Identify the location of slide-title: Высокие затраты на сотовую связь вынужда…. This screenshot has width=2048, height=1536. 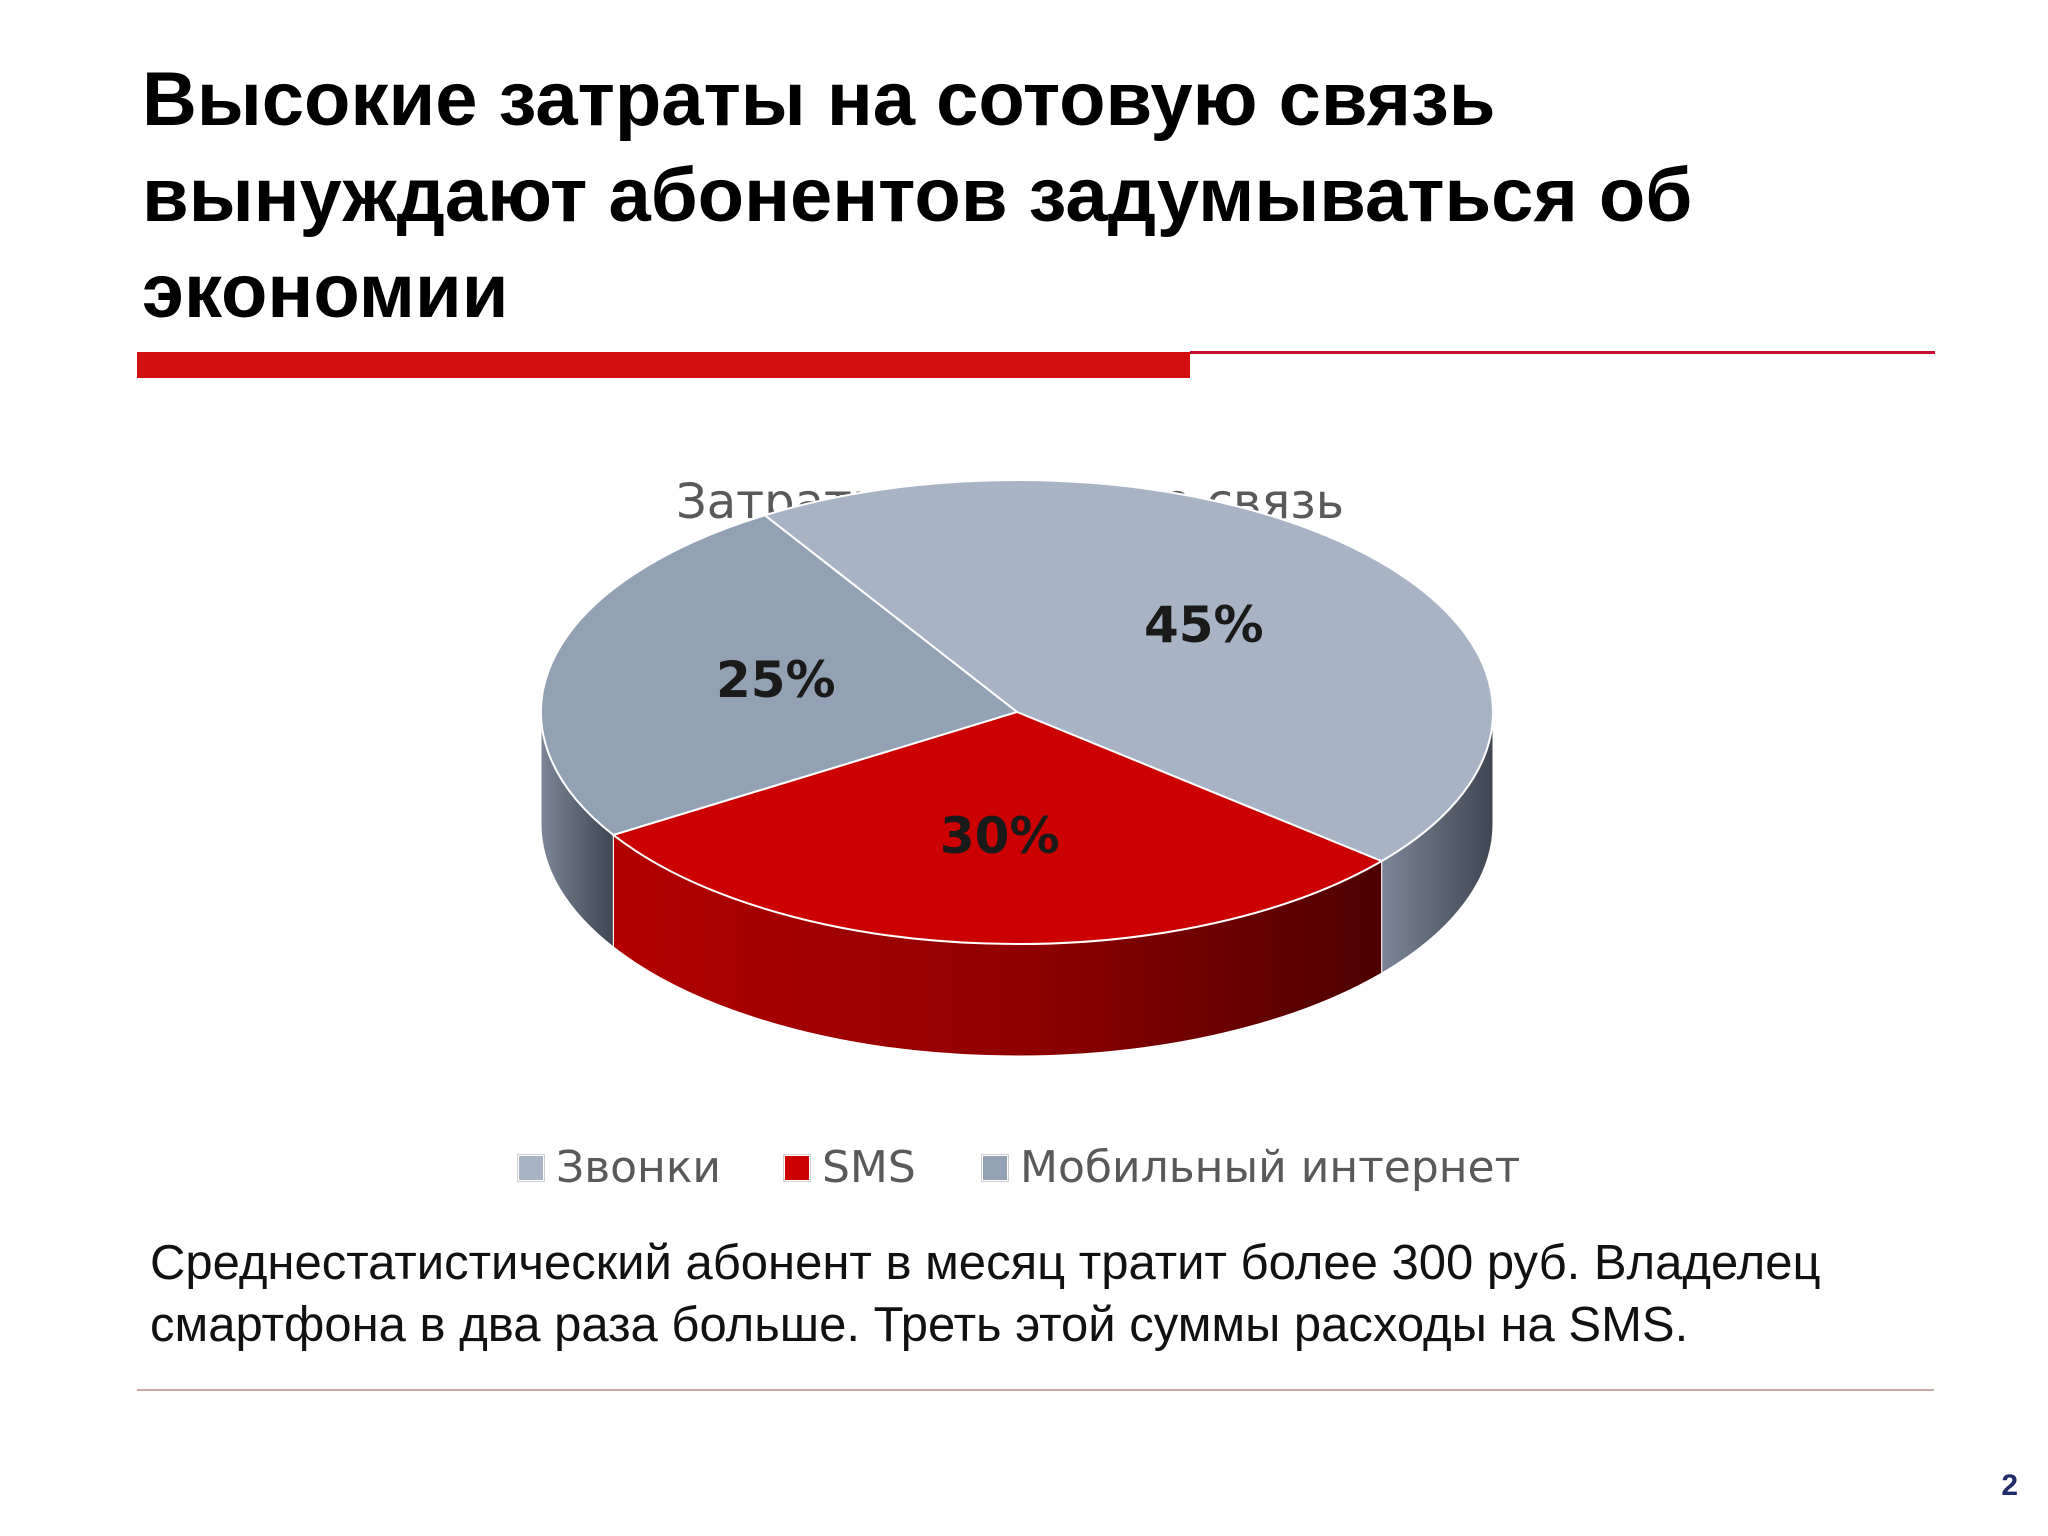
(917, 195).